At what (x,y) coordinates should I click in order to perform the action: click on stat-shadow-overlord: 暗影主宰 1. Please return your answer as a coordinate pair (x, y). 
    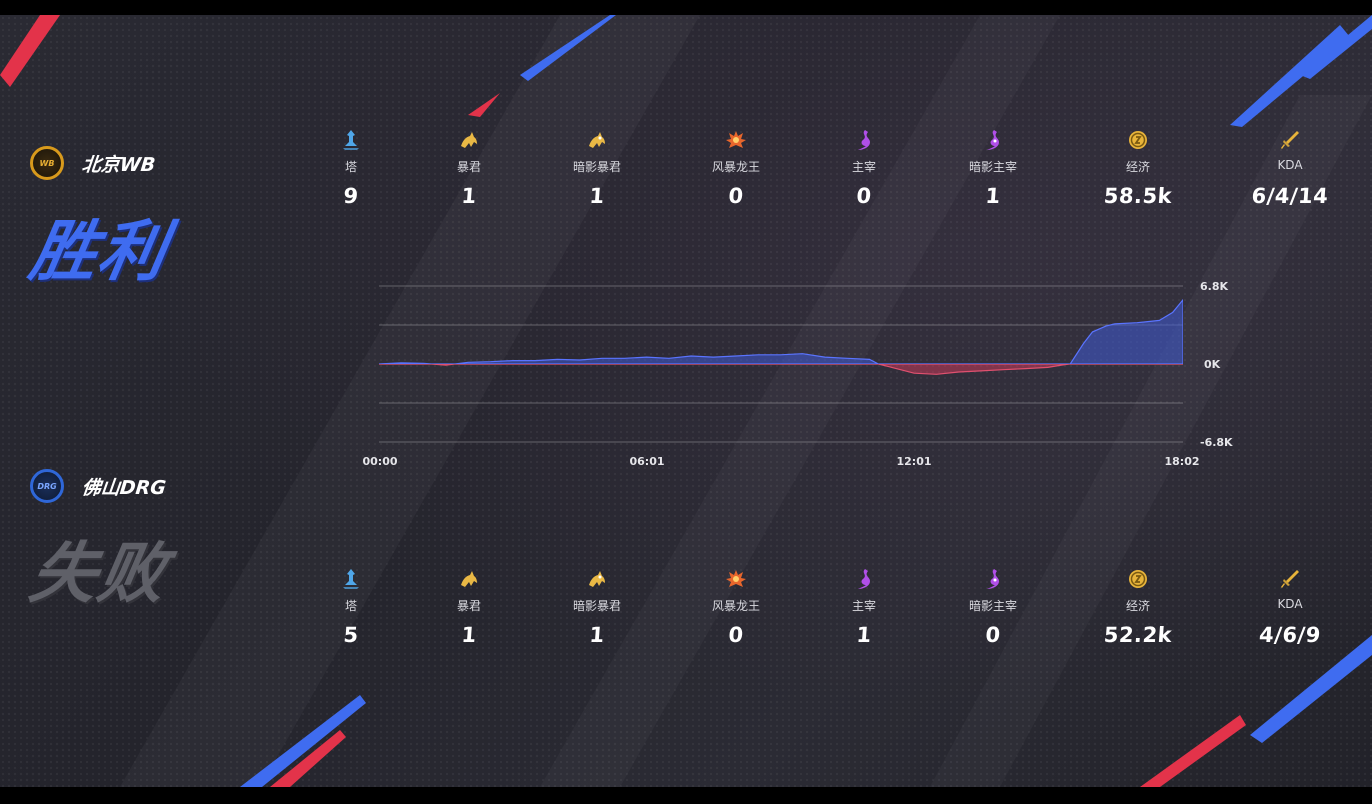
    Looking at the image, I should click on (993, 168).